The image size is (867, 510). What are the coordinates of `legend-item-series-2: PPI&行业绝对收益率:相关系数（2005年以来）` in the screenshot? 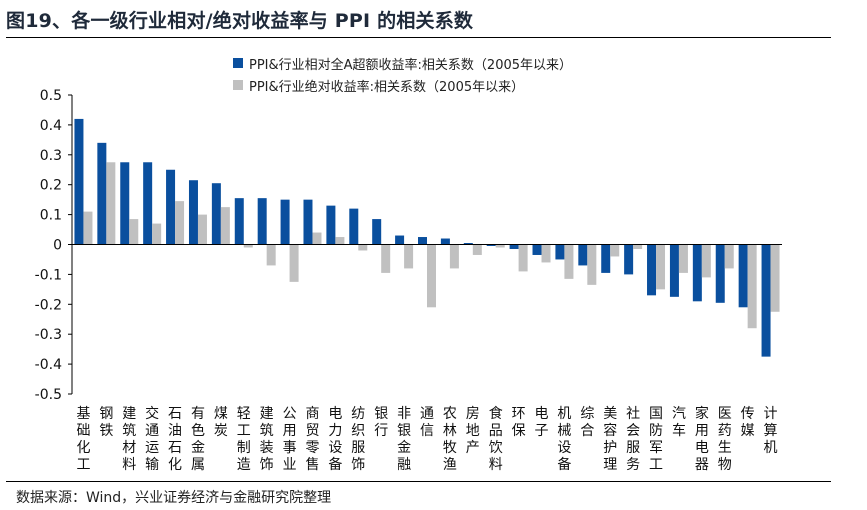 It's located at (402, 85).